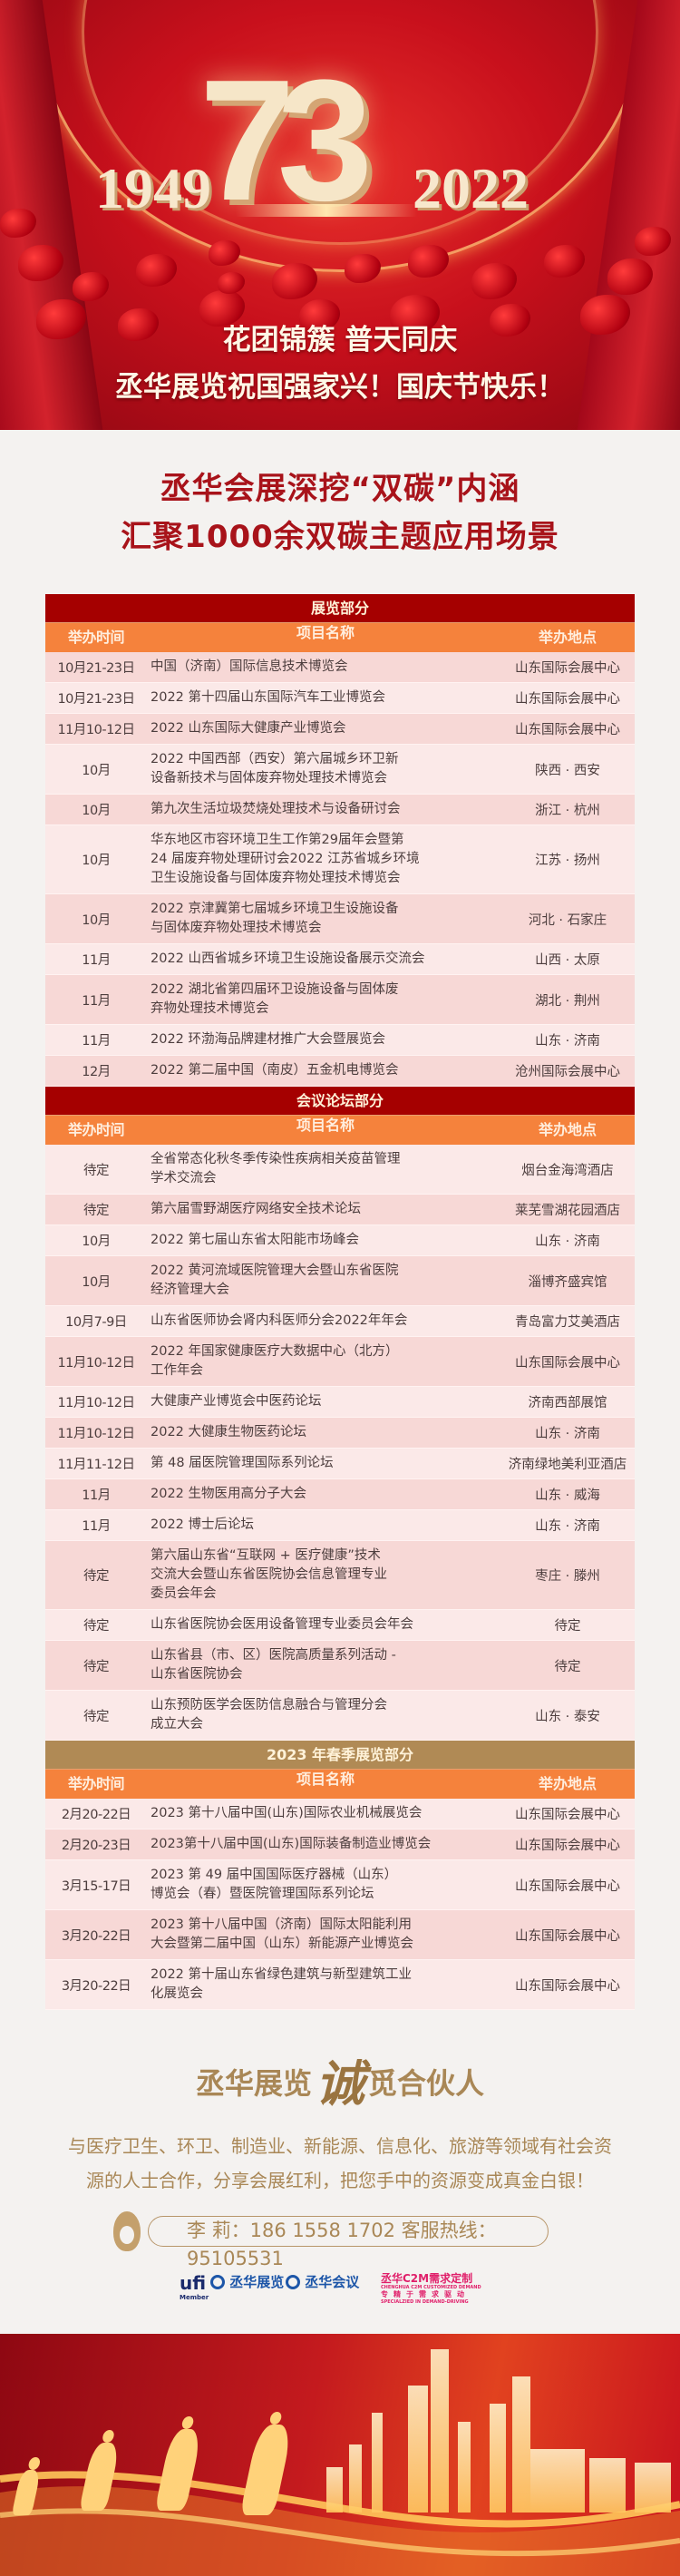 The height and width of the screenshot is (2576, 680). What do you see at coordinates (340, 1494) in the screenshot?
I see `table-row: 11月 2022 生物医用高分子大会 山东 · 威海` at bounding box center [340, 1494].